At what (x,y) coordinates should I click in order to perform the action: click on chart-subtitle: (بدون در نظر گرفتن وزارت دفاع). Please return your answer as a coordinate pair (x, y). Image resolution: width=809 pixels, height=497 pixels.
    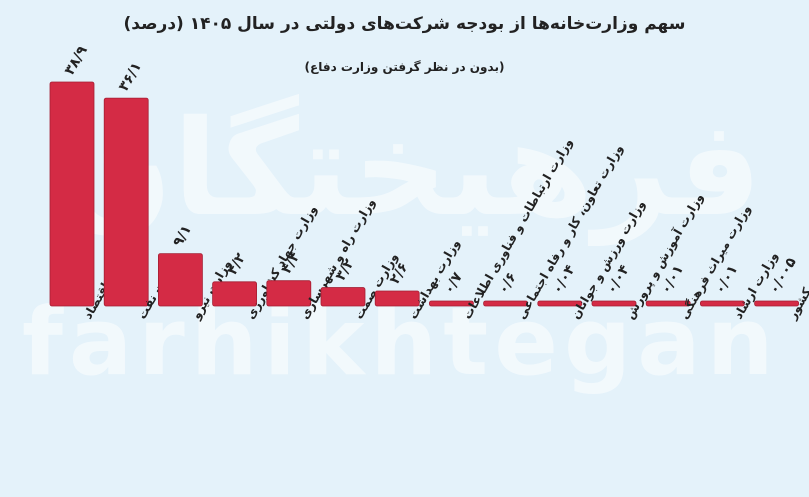
    Looking at the image, I should click on (404, 67).